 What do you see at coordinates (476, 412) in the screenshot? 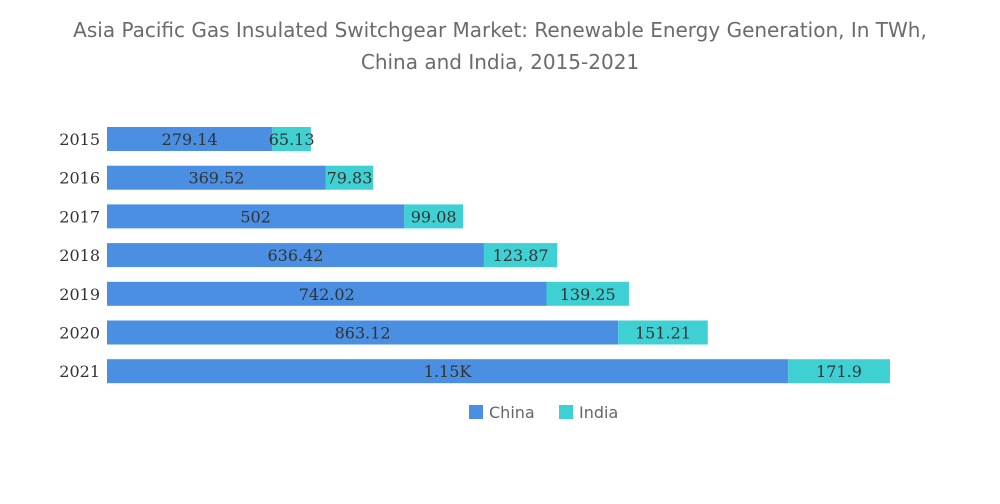
I see `legend-swatch-china` at bounding box center [476, 412].